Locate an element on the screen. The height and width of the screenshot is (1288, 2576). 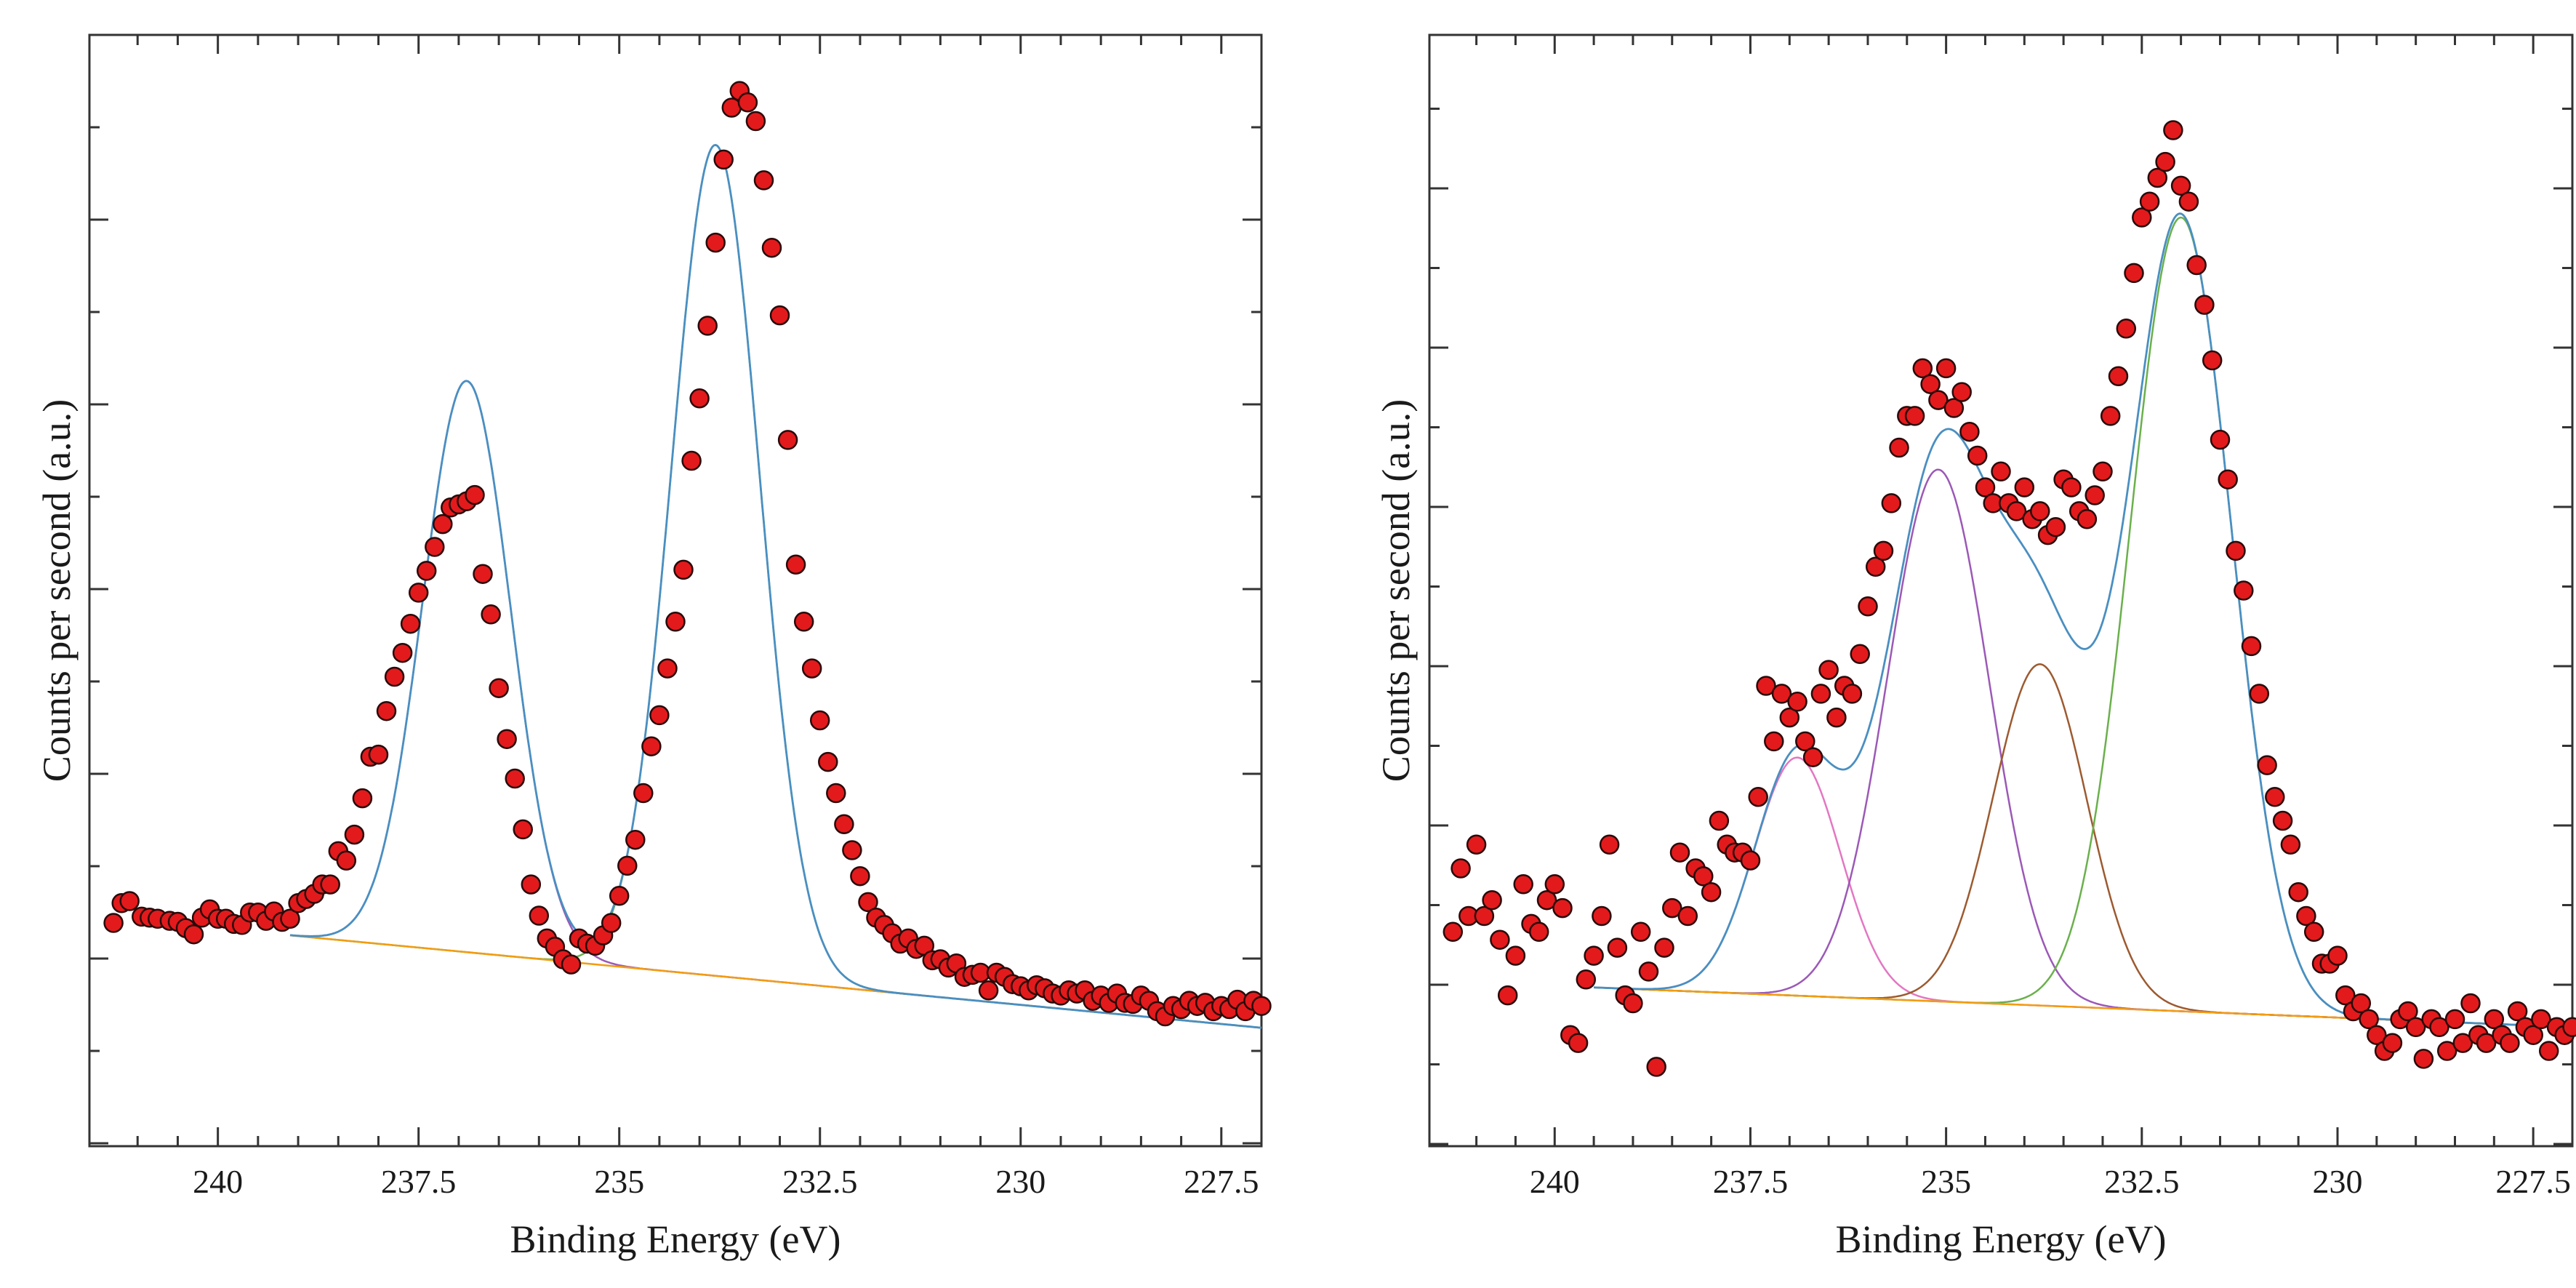
right-x-tick-label: 235 is located at coordinates (1946, 1181).